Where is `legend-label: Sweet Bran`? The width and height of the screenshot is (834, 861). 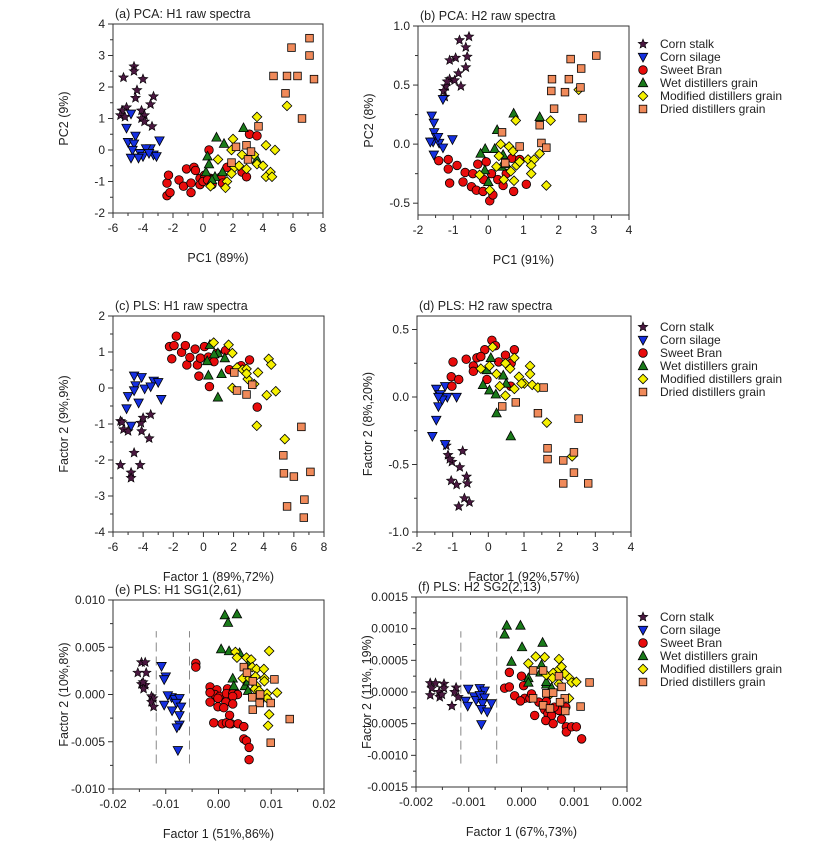 legend-label: Sweet Bran is located at coordinates (691, 643).